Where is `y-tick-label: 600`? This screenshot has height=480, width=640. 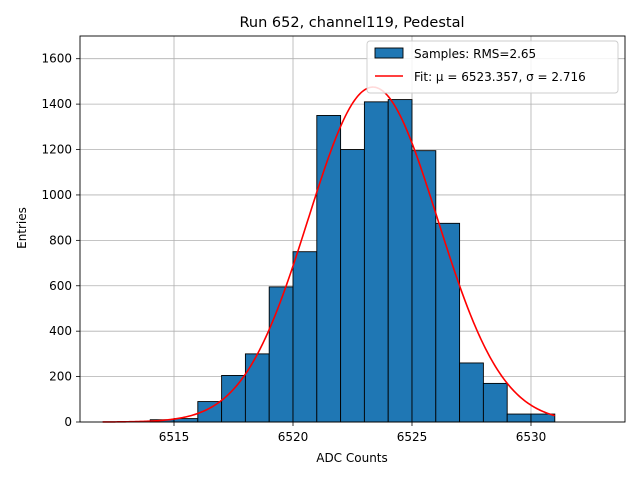 y-tick-label: 600 is located at coordinates (60, 286).